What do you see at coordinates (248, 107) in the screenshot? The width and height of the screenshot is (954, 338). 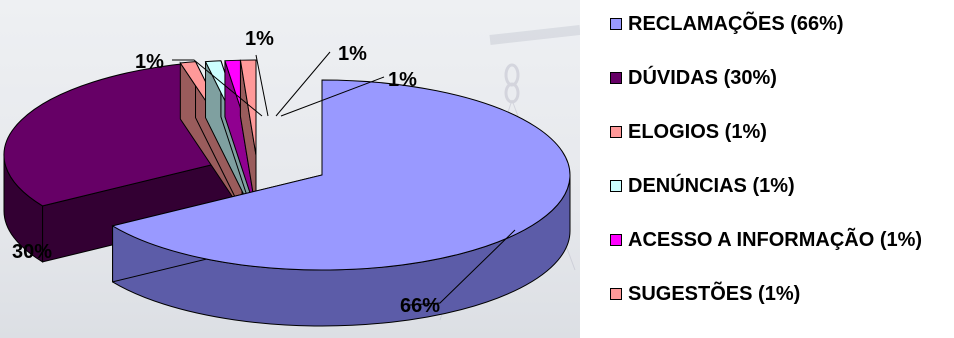 I see `slice-top-face` at bounding box center [248, 107].